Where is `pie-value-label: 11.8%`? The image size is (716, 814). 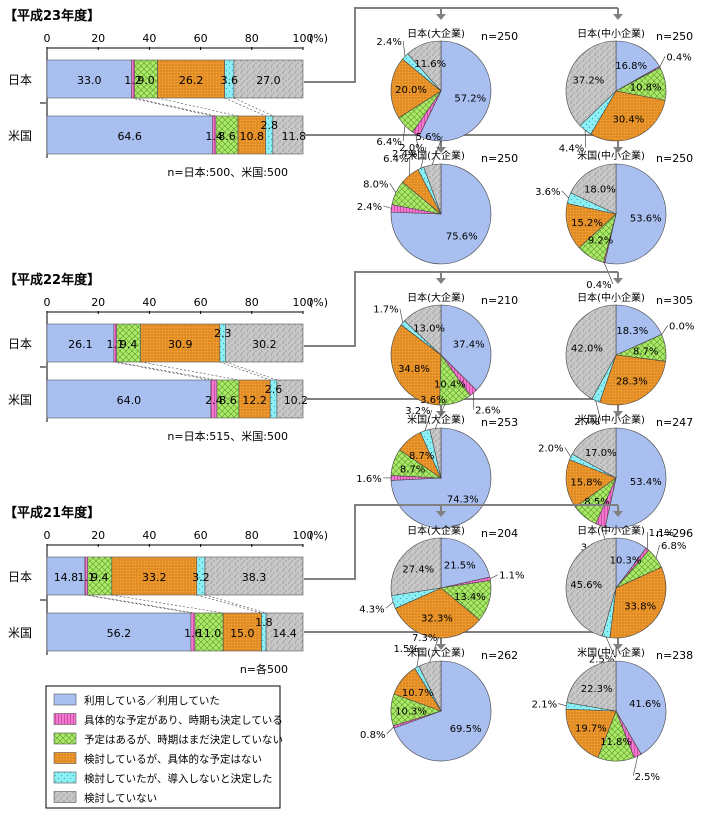
pie-value-label: 11.8% is located at coordinates (616, 742).